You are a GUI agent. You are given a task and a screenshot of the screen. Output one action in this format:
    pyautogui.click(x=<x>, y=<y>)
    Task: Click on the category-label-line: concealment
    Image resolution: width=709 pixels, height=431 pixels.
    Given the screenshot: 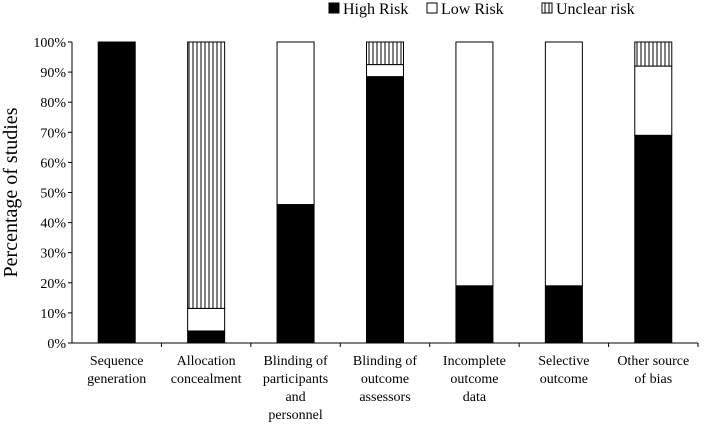 What is the action you would take?
    pyautogui.click(x=206, y=379)
    